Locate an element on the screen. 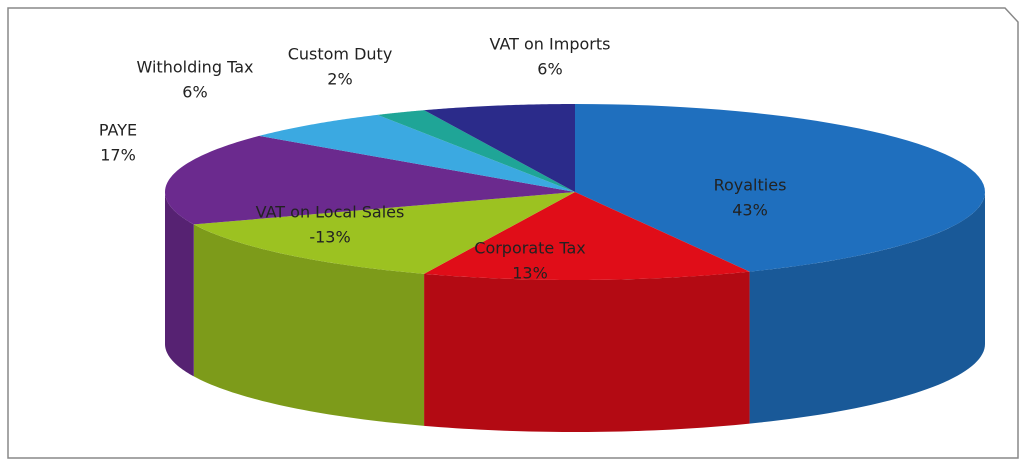 Image resolution: width=1025 pixels, height=462 pixels. slice-value-label: 2% is located at coordinates (339, 79).